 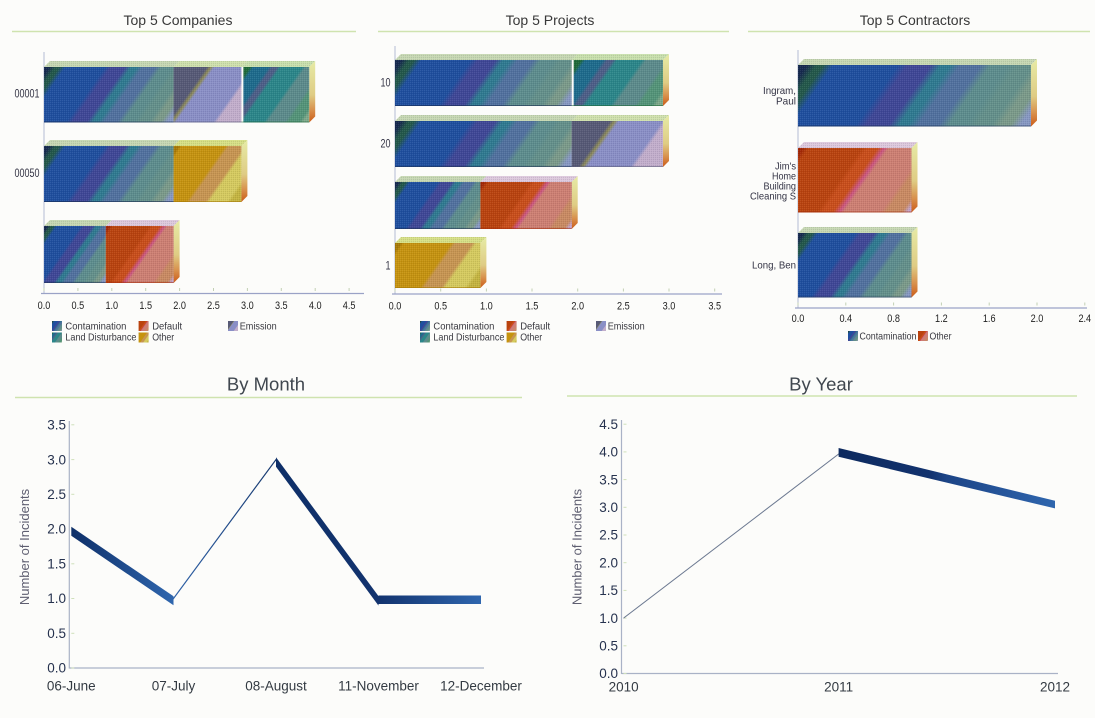 What do you see at coordinates (774, 266) in the screenshot?
I see `svg-text: Long, Ben` at bounding box center [774, 266].